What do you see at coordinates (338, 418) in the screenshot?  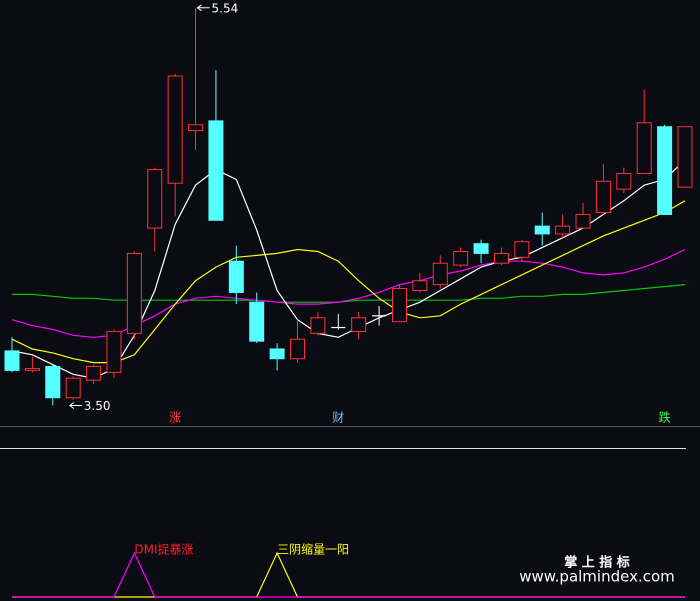 I see `event-marker: 财` at bounding box center [338, 418].